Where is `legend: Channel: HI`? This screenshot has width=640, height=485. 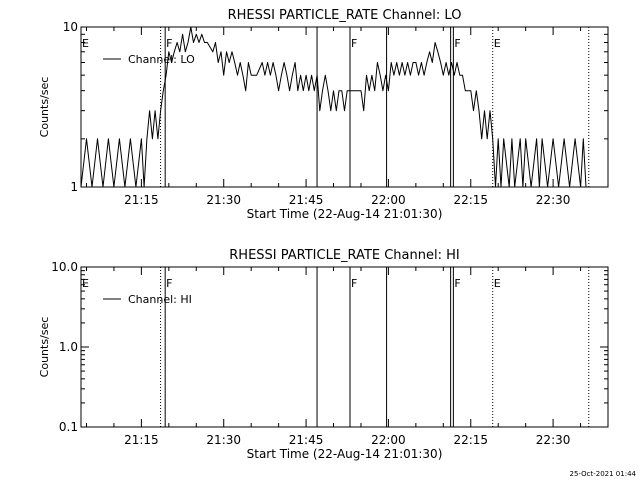
legend: Channel: HI is located at coordinates (147, 299).